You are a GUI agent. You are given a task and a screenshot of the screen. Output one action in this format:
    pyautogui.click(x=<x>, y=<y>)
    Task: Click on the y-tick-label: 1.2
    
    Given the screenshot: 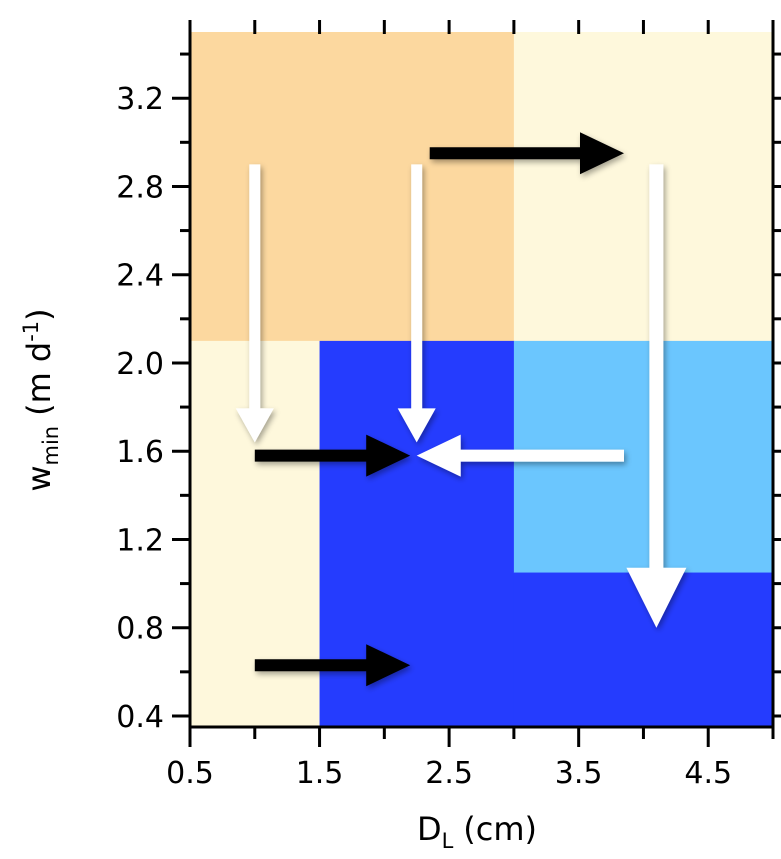 What is the action you would take?
    pyautogui.click(x=140, y=540)
    